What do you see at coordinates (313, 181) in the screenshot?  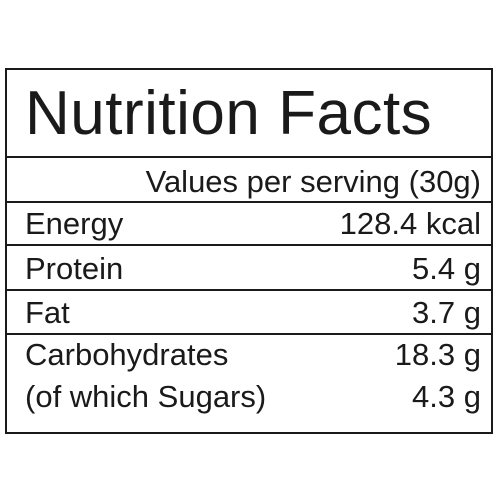 I see `serving-size: Values per serving (30g)` at bounding box center [313, 181].